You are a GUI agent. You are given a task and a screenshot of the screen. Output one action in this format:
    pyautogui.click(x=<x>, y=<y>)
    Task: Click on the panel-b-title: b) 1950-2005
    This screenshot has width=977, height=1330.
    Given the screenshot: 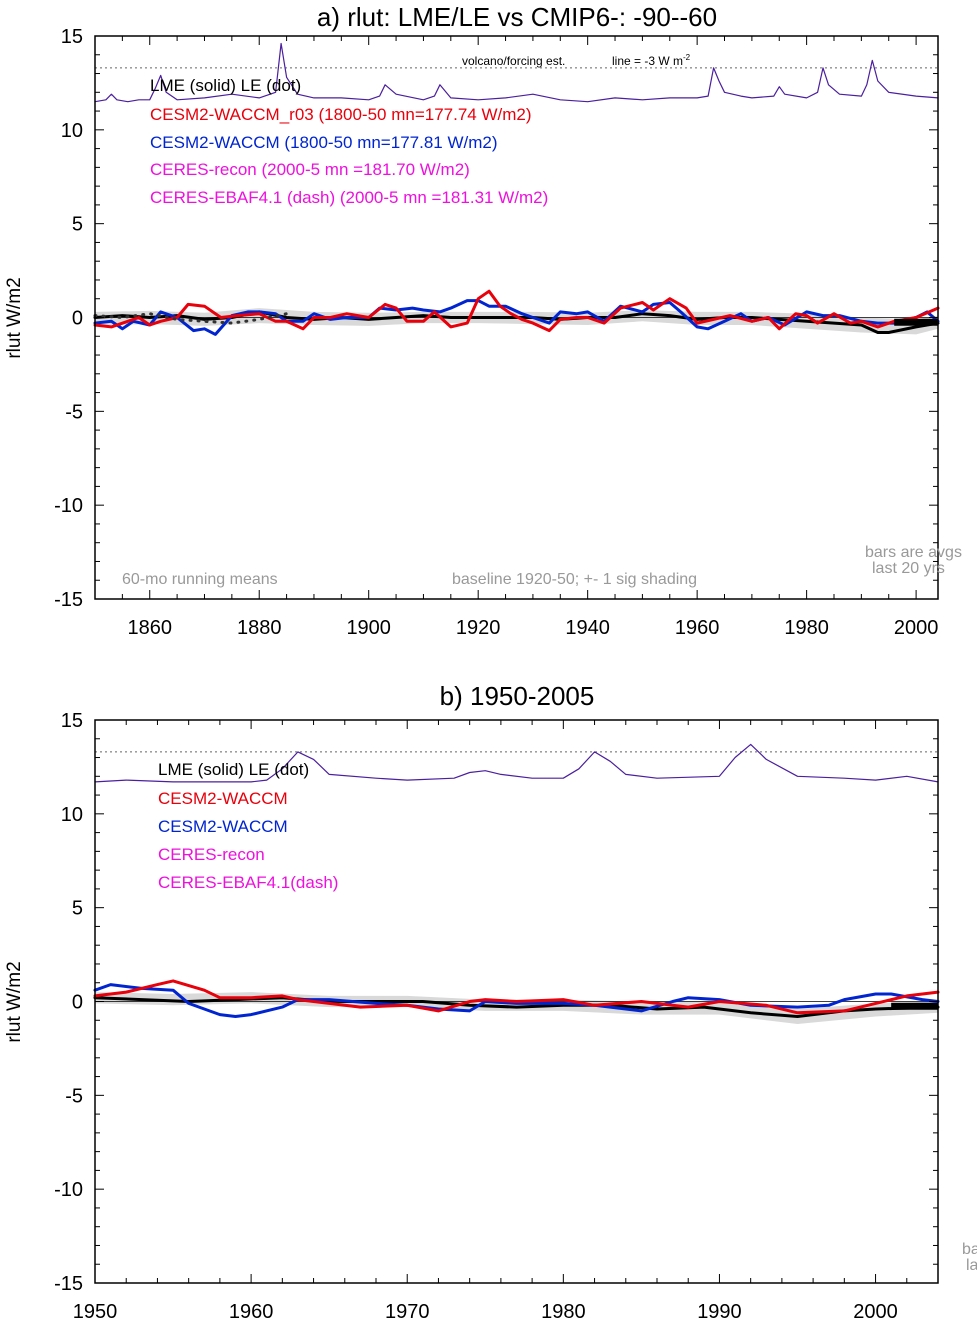 What is the action you would take?
    pyautogui.click(x=517, y=696)
    